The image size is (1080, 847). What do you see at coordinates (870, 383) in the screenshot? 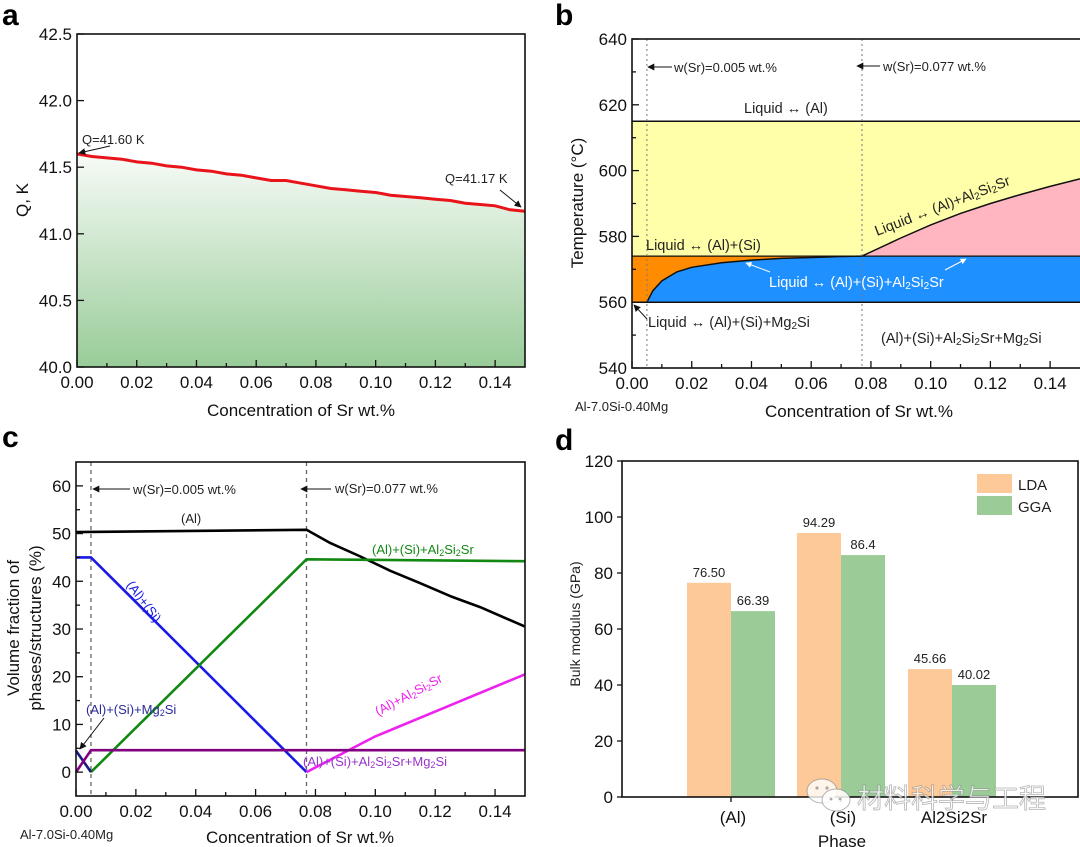
I see `panel-b-xtick-label: 0.08` at bounding box center [870, 383].